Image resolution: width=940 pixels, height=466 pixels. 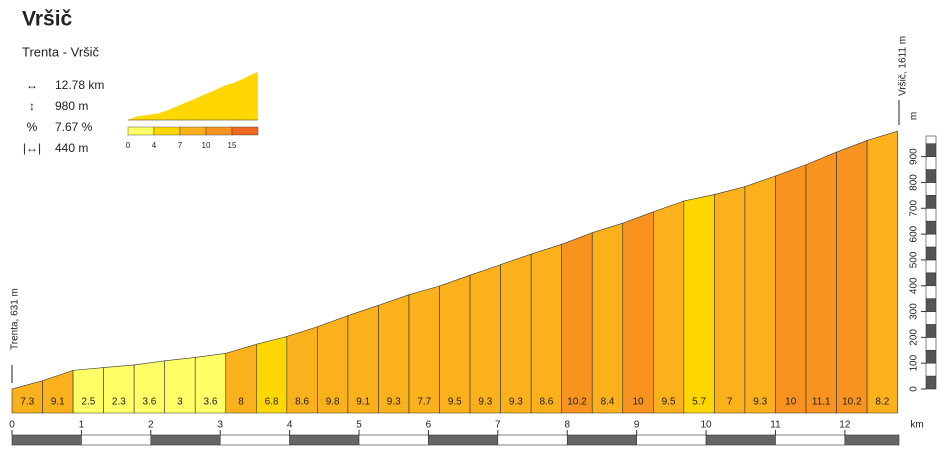 What do you see at coordinates (821, 402) in the screenshot?
I see `gradient-label: 11.1` at bounding box center [821, 402].